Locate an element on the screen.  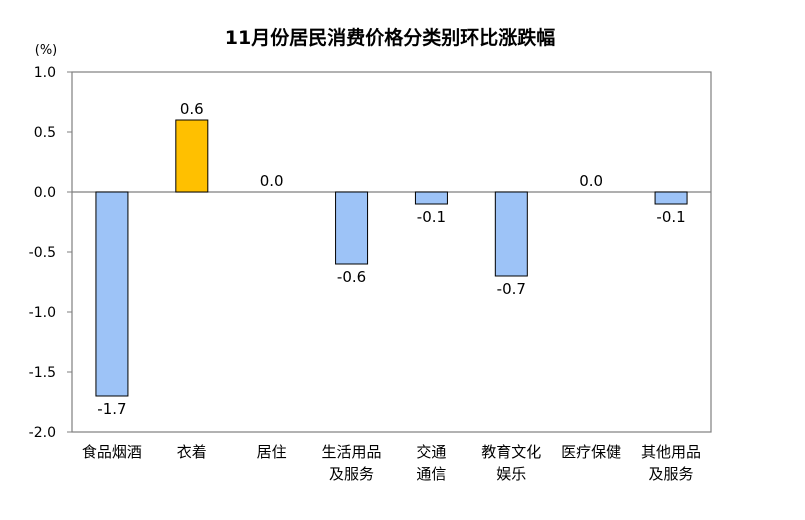
y-tick-label: 1.0 is located at coordinates (45, 73).